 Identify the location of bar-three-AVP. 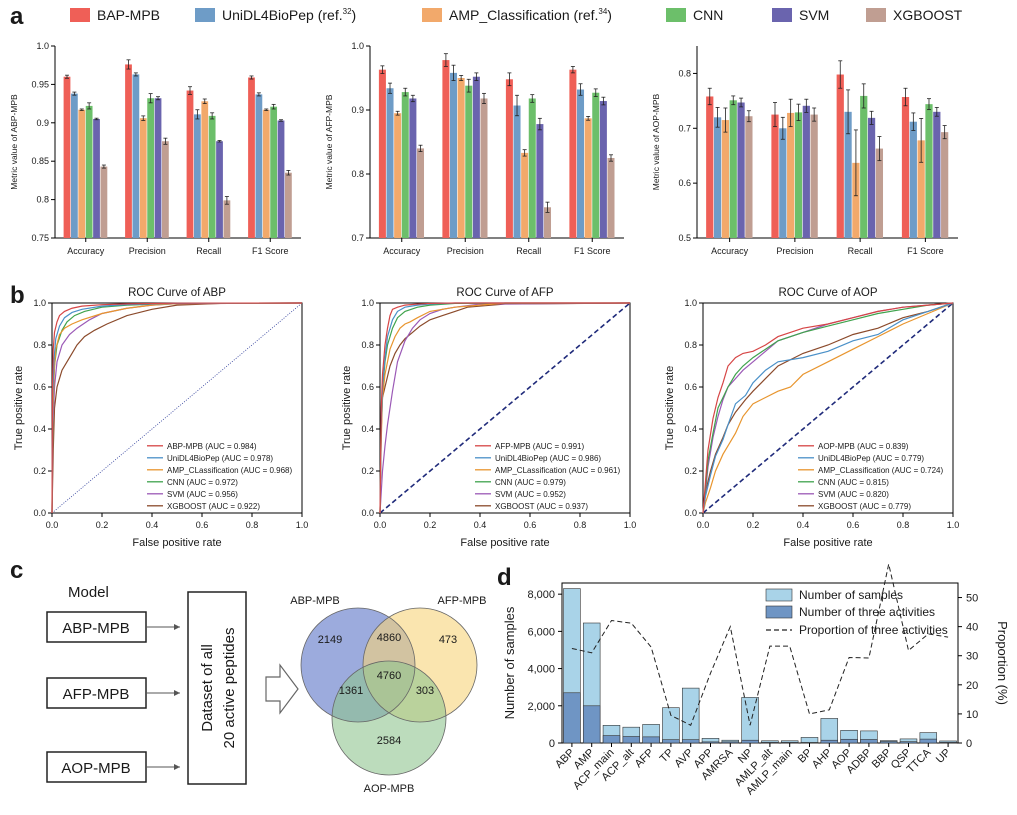
(690, 741).